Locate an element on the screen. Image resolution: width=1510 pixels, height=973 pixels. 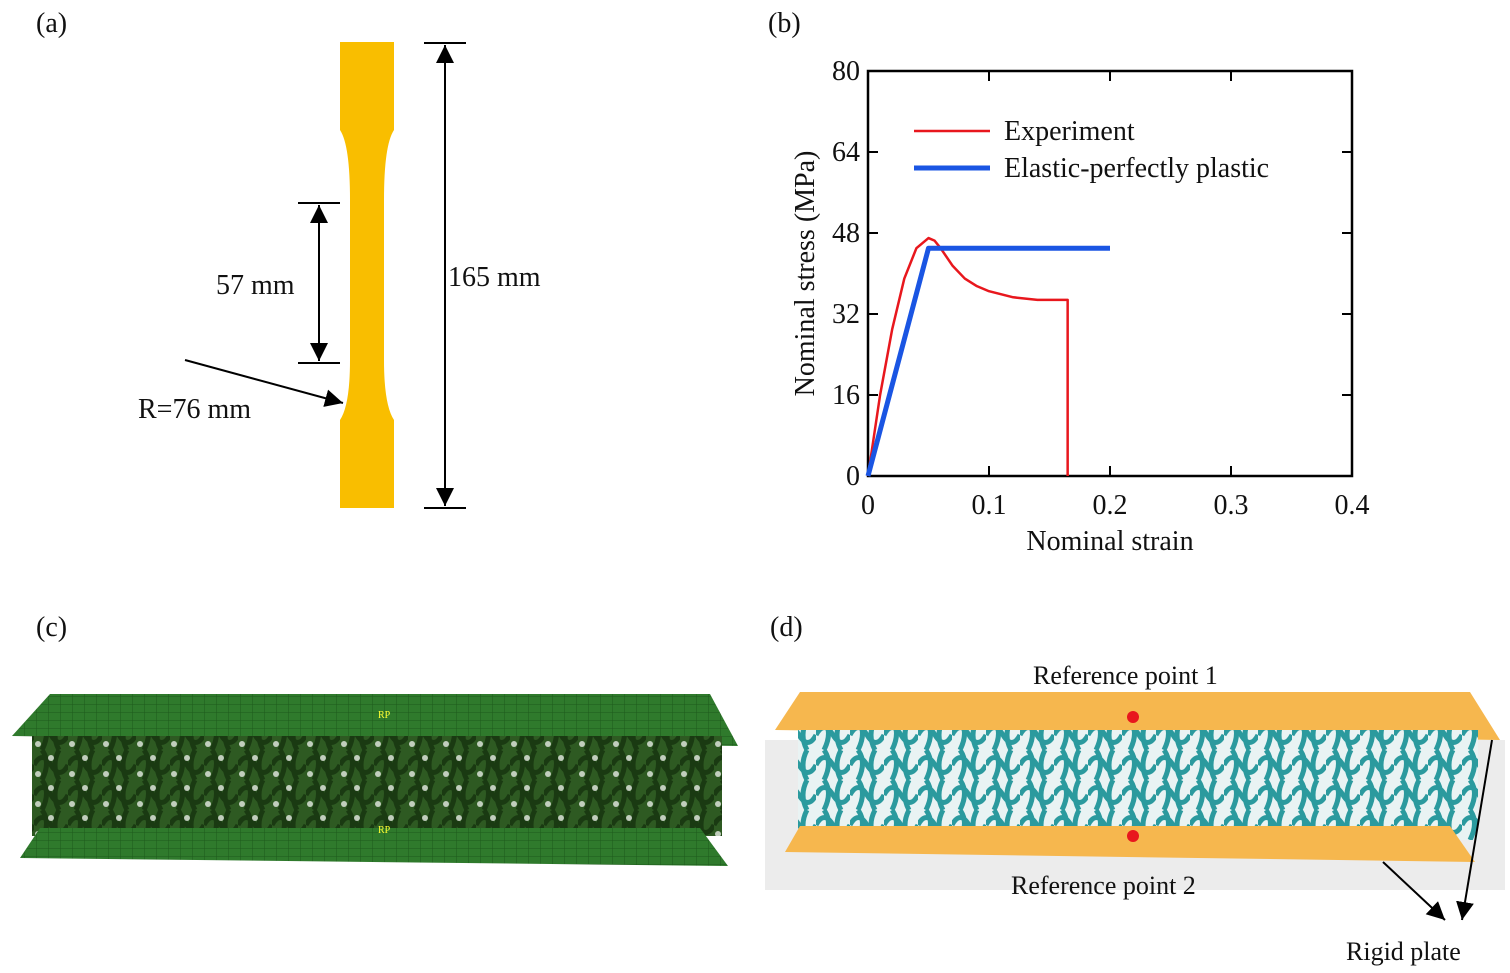
y-tick-label: 80 is located at coordinates (846, 71).